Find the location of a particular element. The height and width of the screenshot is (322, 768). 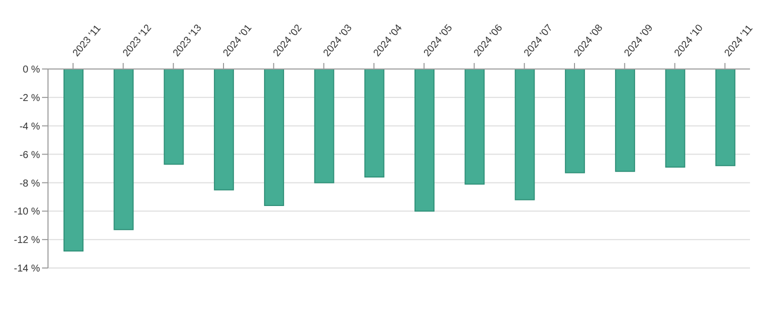

y-tick-label: -4 % is located at coordinates (29, 126).